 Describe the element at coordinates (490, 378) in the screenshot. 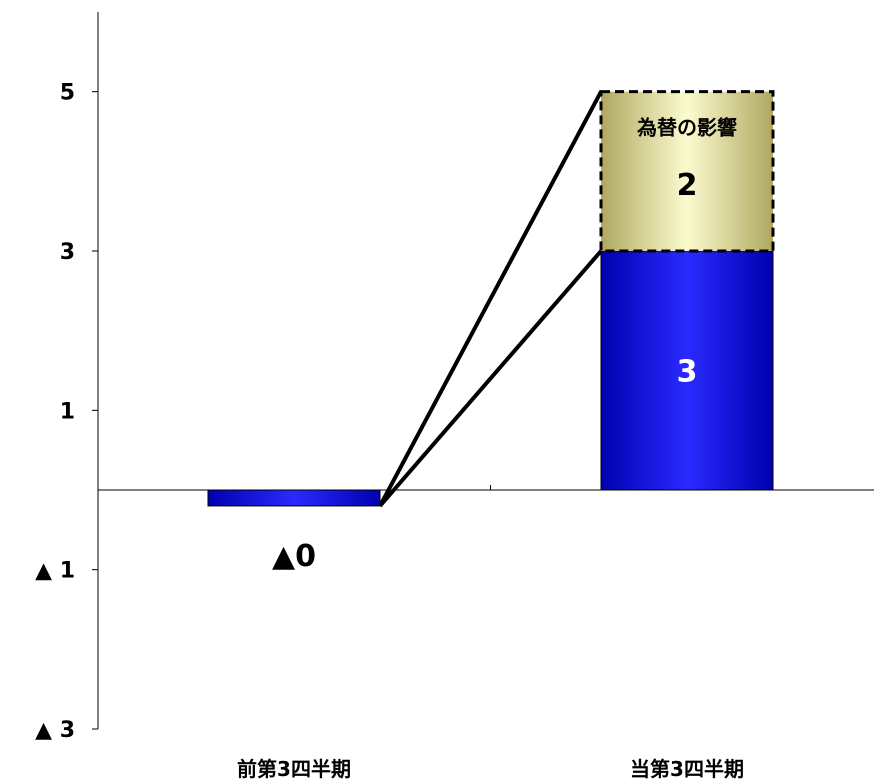

I see `connector-line-lower` at that location.